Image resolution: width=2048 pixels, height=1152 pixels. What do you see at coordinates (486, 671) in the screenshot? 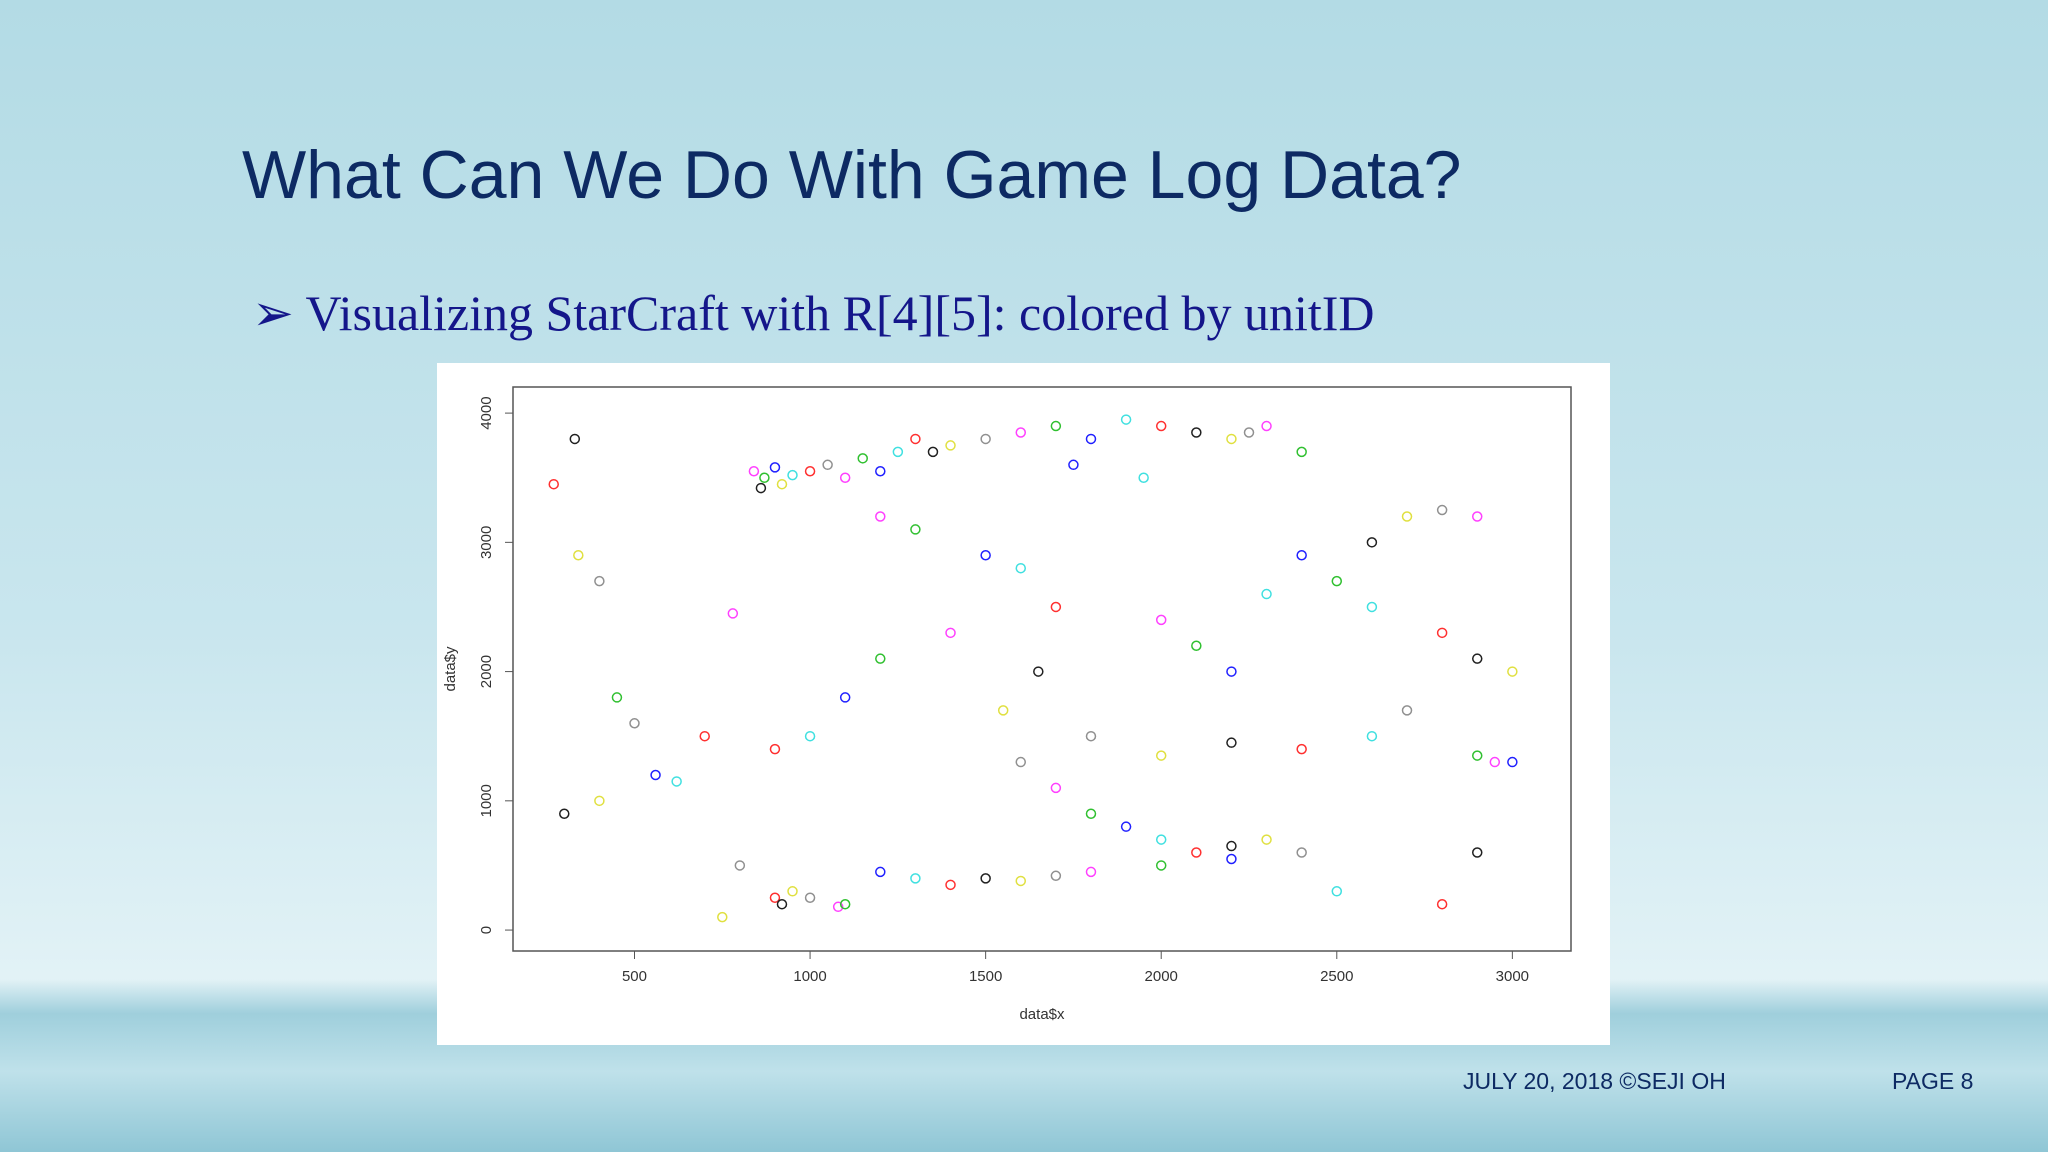
I see `y-tick-label: 2000` at bounding box center [486, 671].